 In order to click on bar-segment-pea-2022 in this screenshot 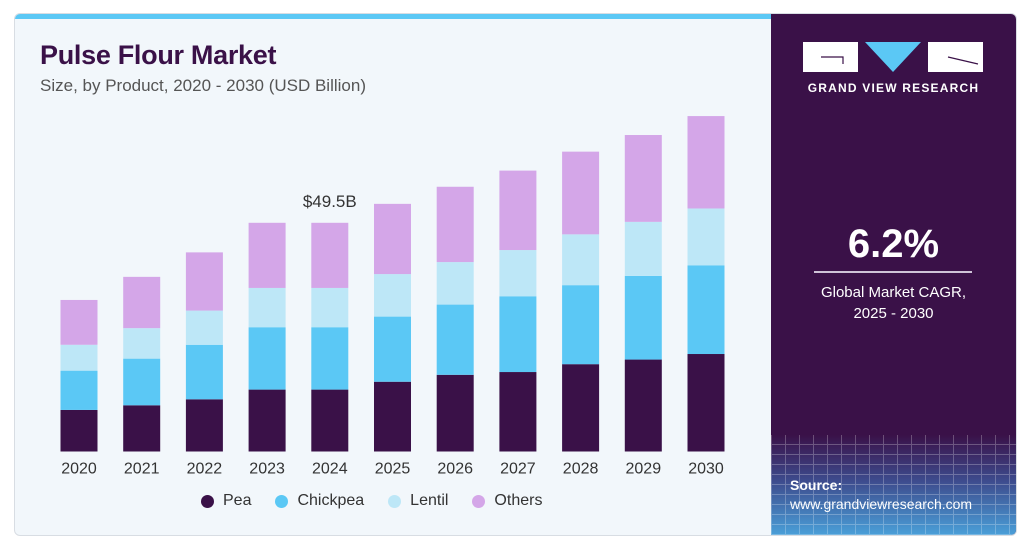, I will do `click(204, 425)`.